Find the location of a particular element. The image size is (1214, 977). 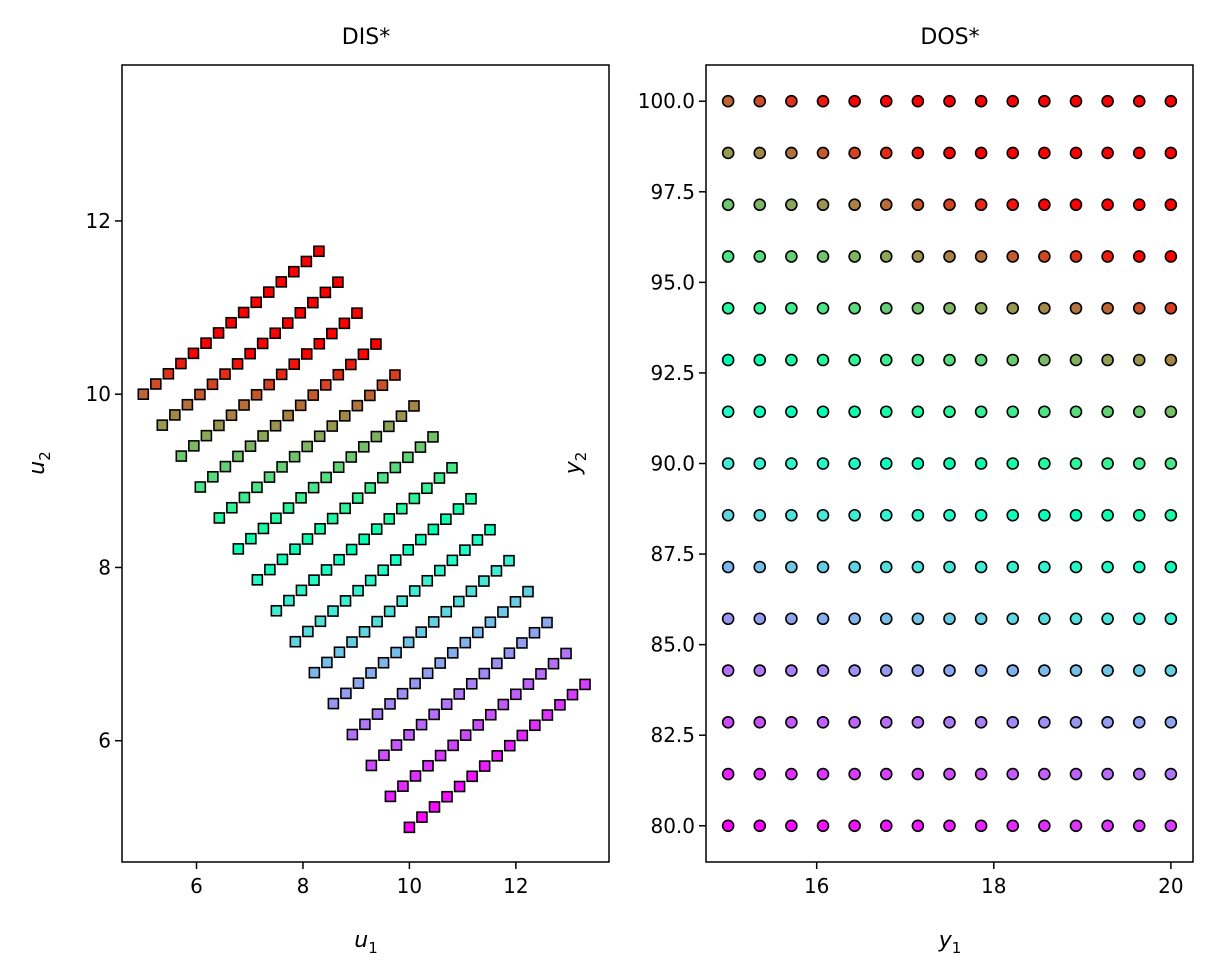

dos-y-ticks: 80.0 82.5 85.0 87.5 90.0 92.5 95.0 97.5 100.0 is located at coordinates (672, 463).